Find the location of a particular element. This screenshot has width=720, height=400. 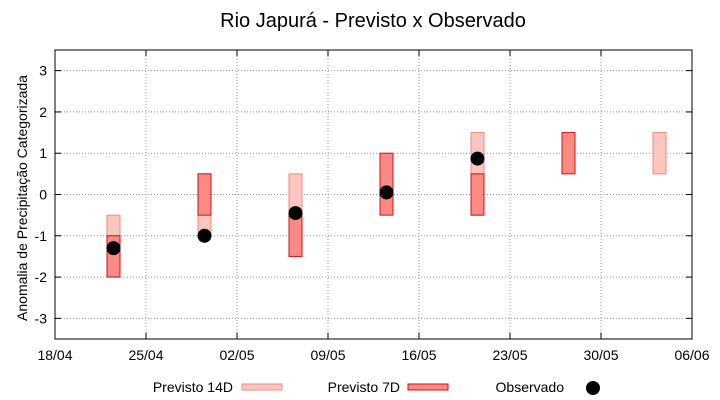

y-axis-label: Anomalia de Precipitação Categorizada is located at coordinates (22, 198).